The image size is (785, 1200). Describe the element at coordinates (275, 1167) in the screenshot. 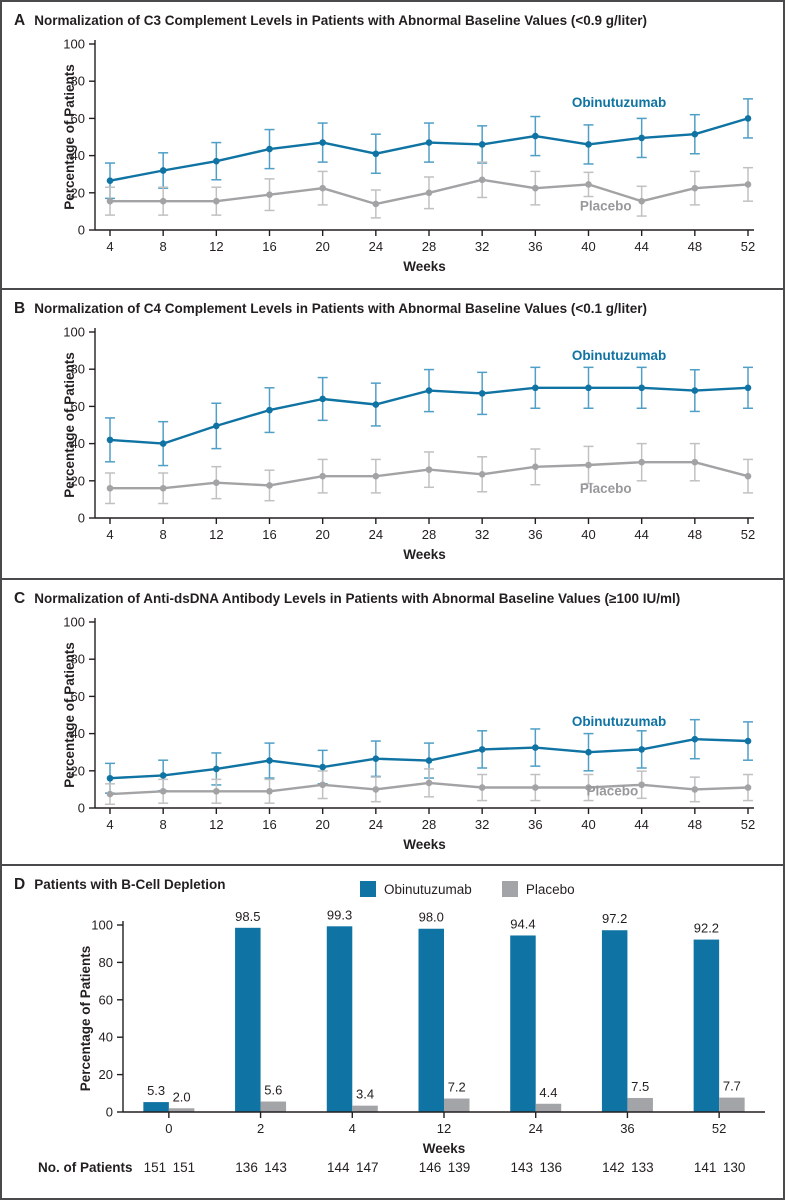

I see `placebo-count: 143` at that location.